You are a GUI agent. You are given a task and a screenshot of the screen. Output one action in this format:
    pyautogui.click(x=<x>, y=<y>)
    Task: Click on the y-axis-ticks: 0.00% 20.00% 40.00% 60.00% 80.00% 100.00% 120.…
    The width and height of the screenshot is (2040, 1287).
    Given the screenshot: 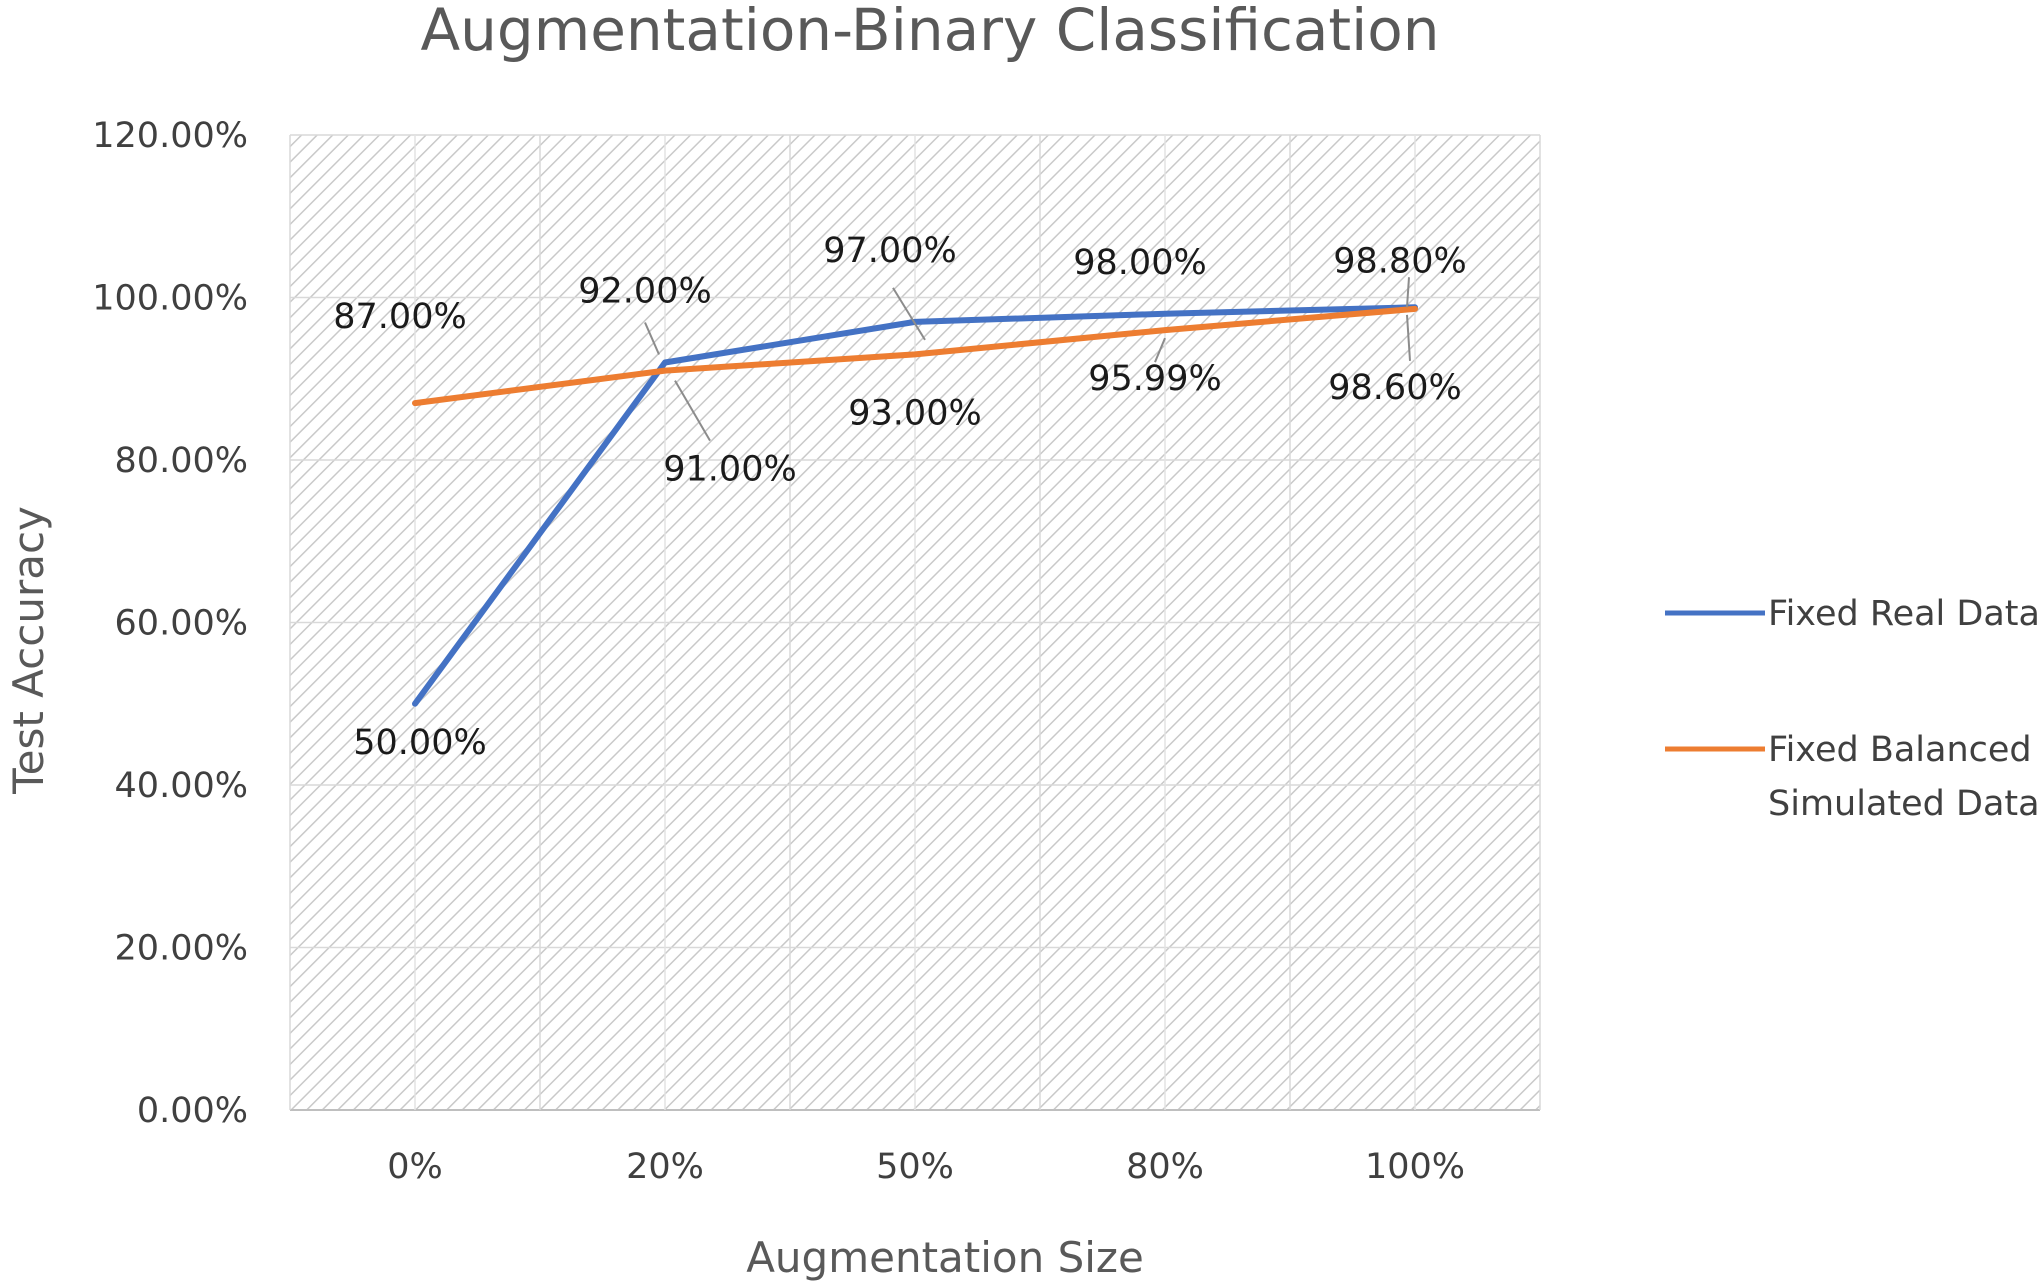 What is the action you would take?
    pyautogui.click(x=170, y=623)
    